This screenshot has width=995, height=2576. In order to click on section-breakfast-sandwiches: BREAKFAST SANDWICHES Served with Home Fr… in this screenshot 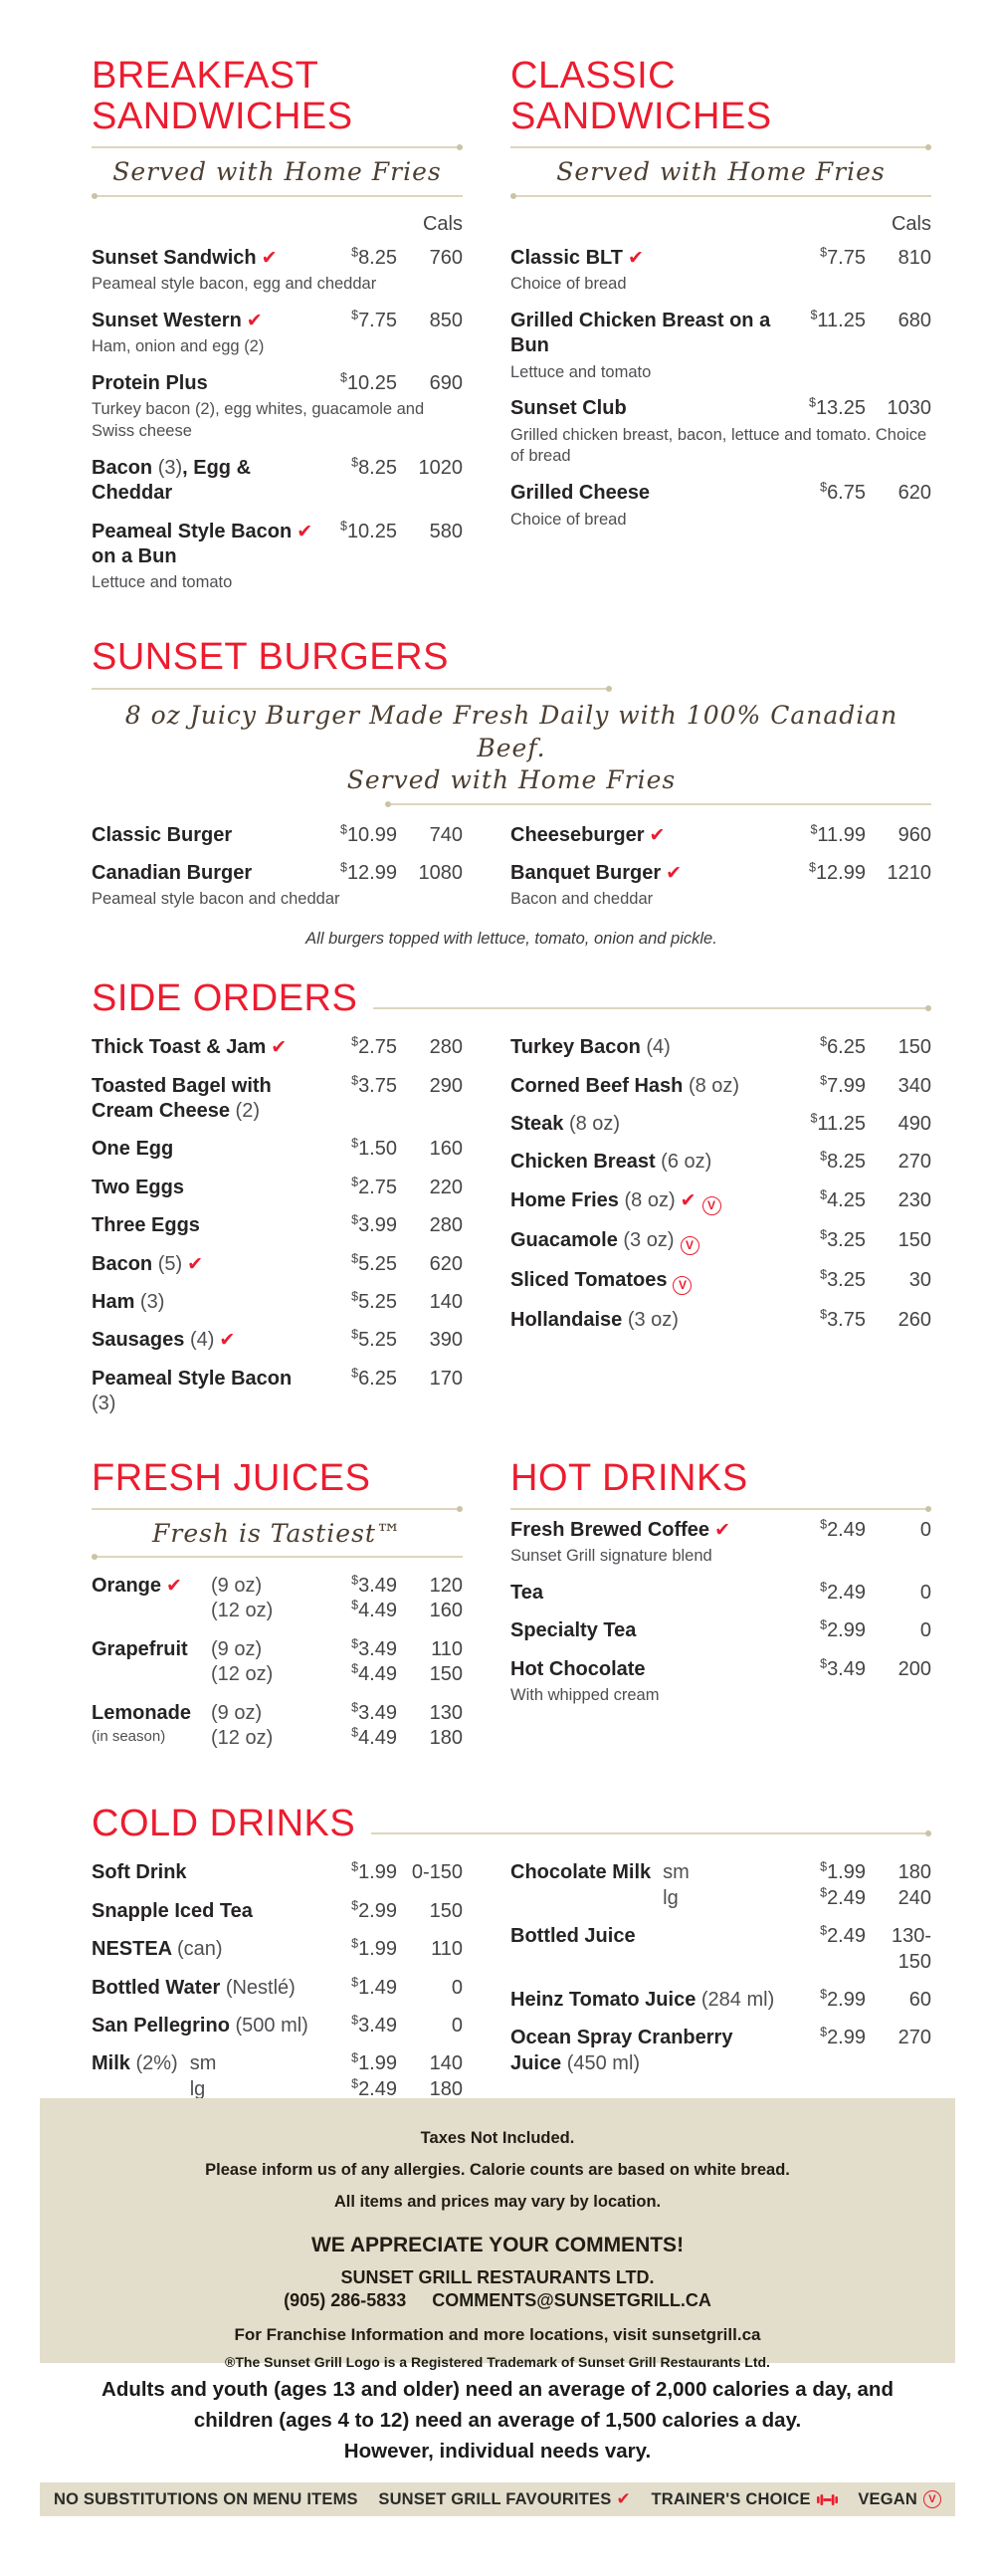, I will do `click(277, 331)`.